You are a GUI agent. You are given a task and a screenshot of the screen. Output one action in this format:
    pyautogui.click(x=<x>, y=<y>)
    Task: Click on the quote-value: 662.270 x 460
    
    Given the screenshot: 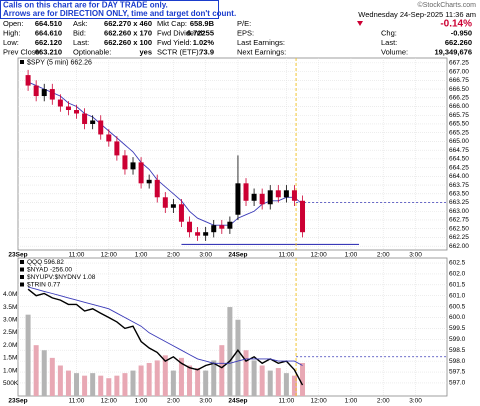 What is the action you would take?
    pyautogui.click(x=128, y=23)
    